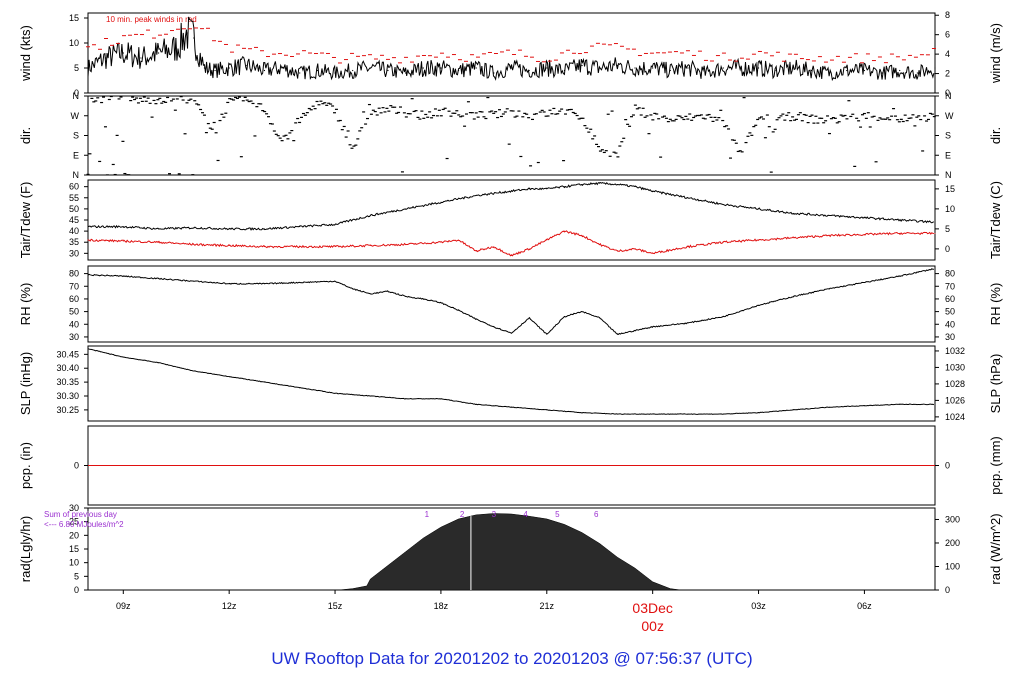 Image resolution: width=1024 pixels, height=700 pixels. What do you see at coordinates (995, 465) in the screenshot?
I see `y-axis-label-right: pcp. (mm)` at bounding box center [995, 465].